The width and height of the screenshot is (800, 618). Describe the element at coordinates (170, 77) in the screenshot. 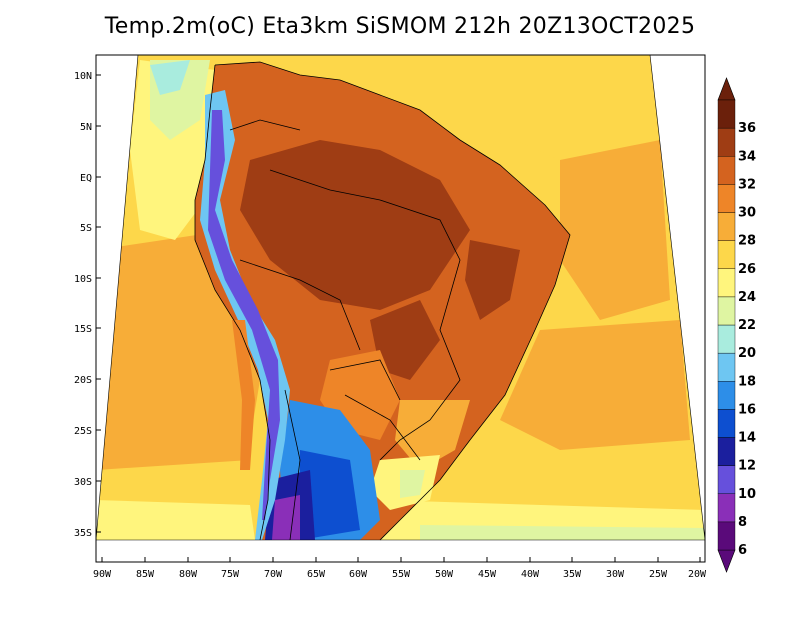

I see `peru-current-cold` at that location.